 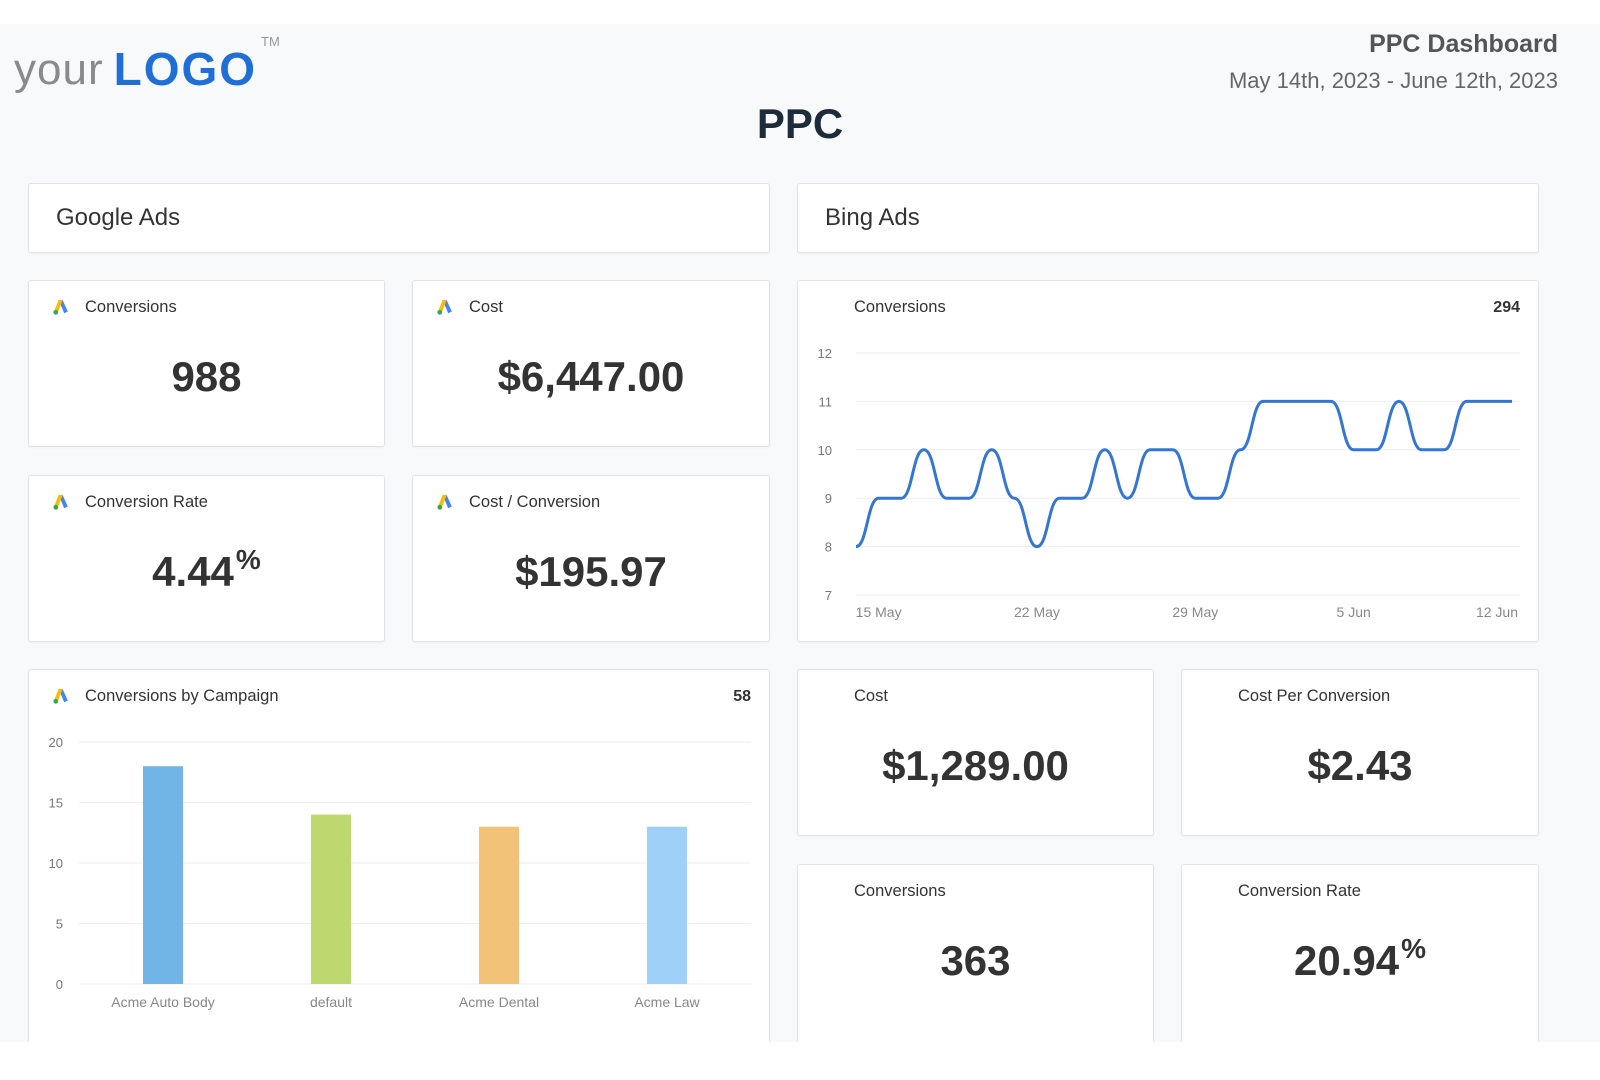 I want to click on x-tick-label: 22 May, so click(x=1037, y=612).